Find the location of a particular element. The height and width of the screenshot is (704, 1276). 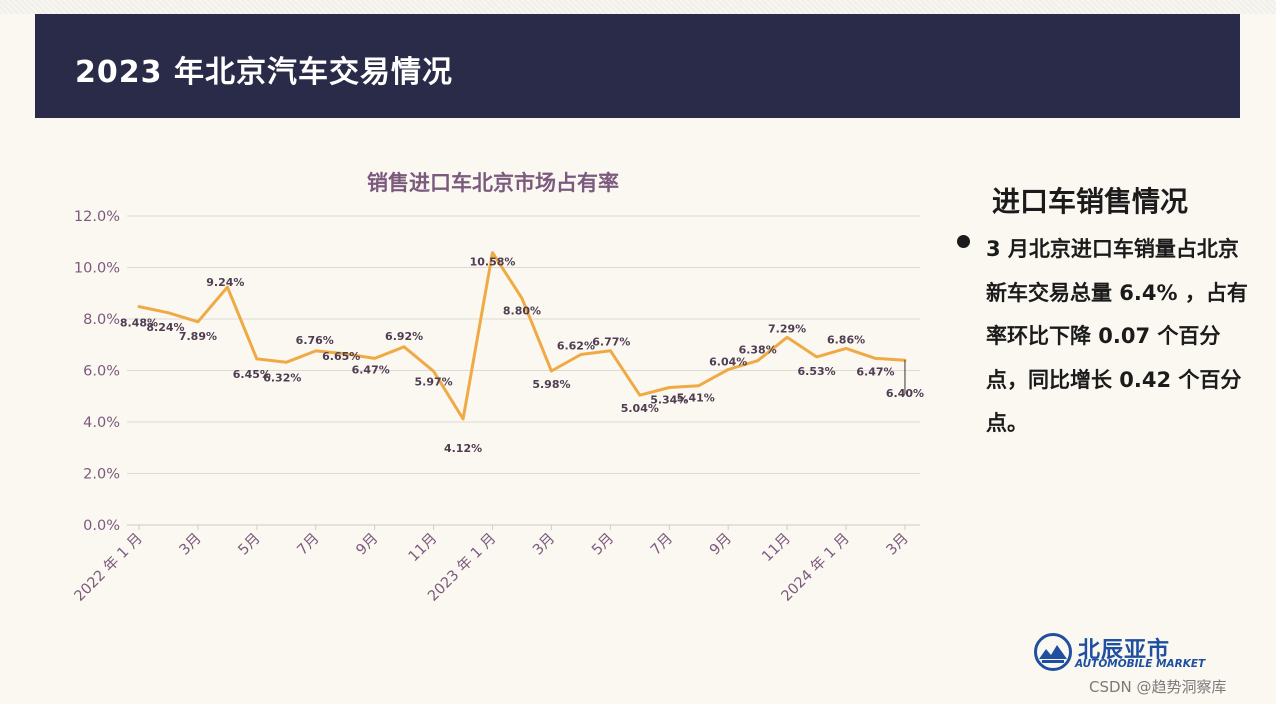

page-title: 2023 年北京汽车交易情况 is located at coordinates (264, 72).